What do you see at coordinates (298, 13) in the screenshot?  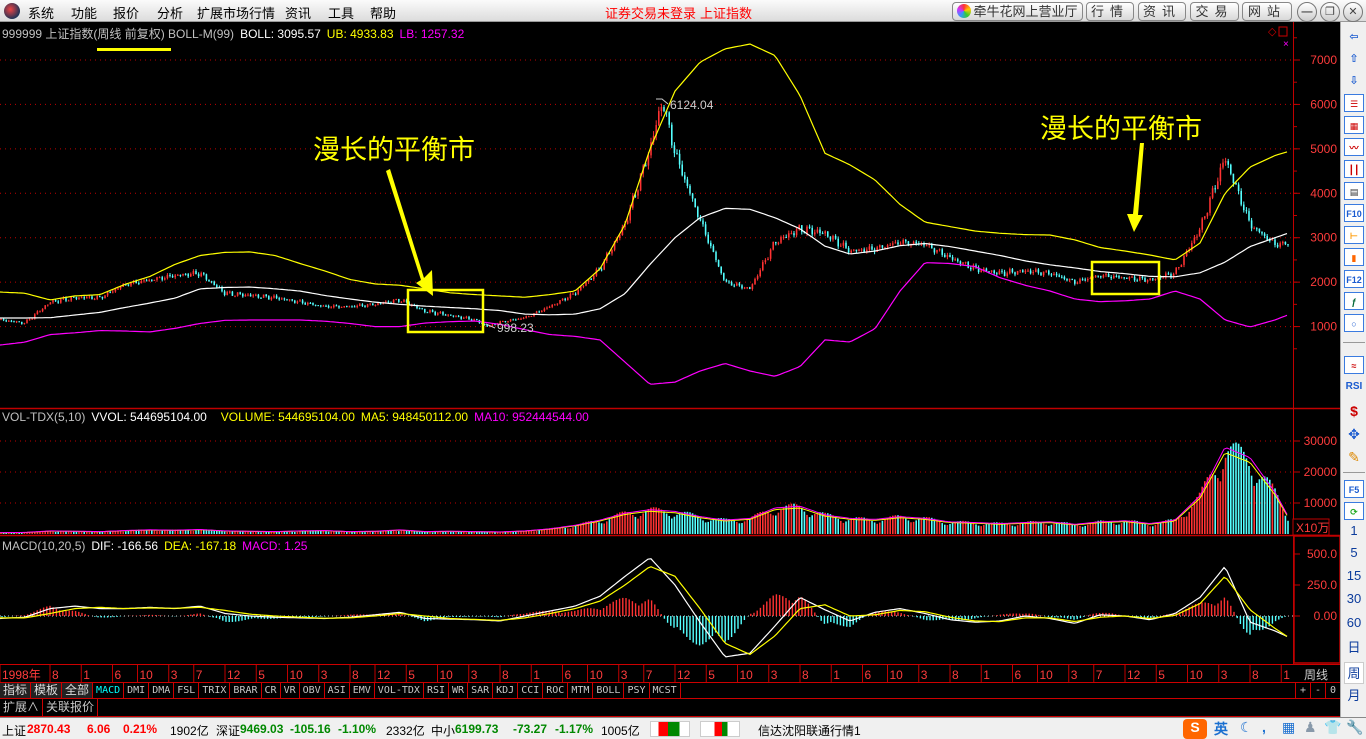 I see `menu-news: 资讯` at bounding box center [298, 13].